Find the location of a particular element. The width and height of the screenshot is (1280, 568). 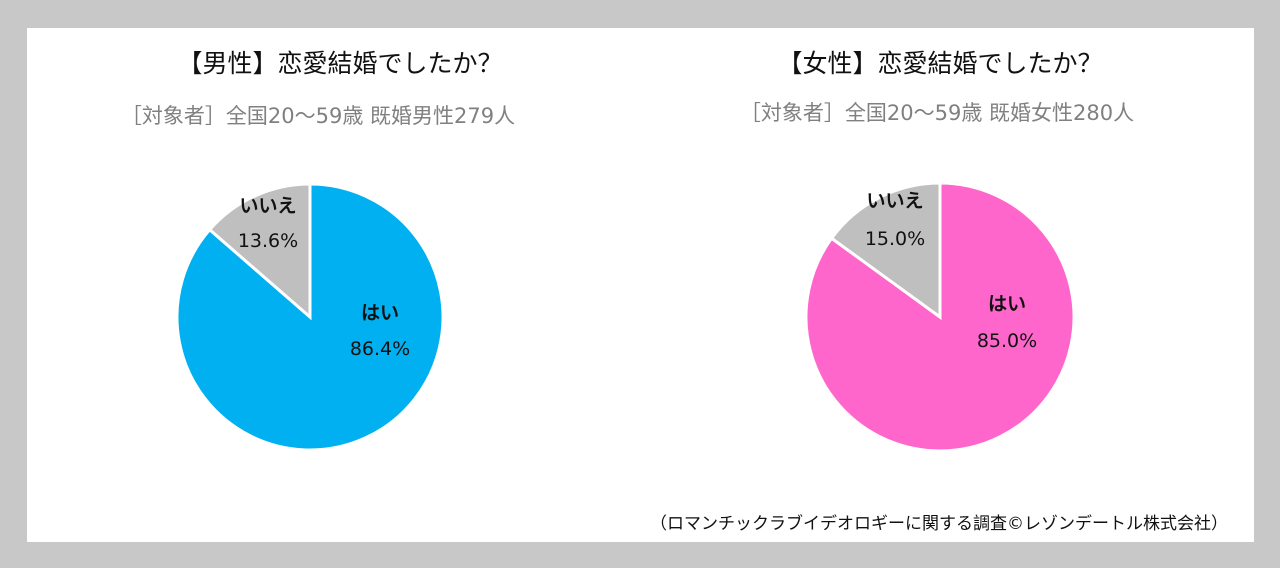

female-slice-label-0: はい is located at coordinates (1007, 304).